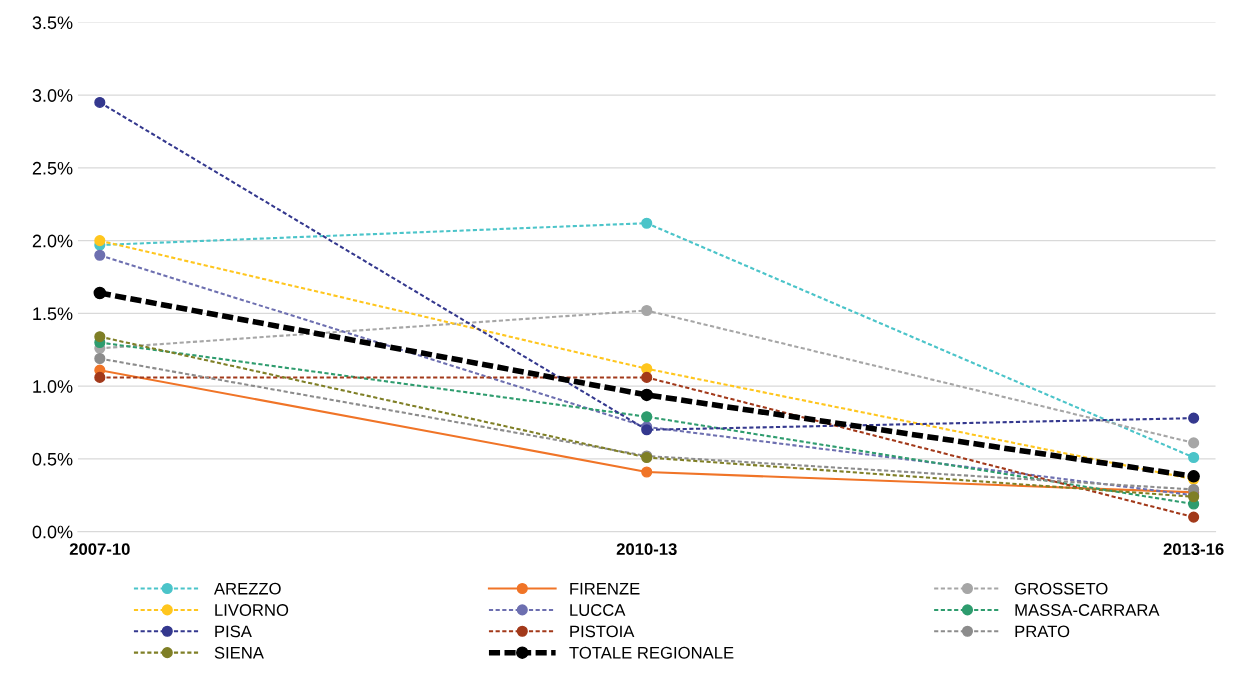 This screenshot has width=1257, height=679. What do you see at coordinates (52, 168) in the screenshot?
I see `y-tick-label: 2.5%` at bounding box center [52, 168].